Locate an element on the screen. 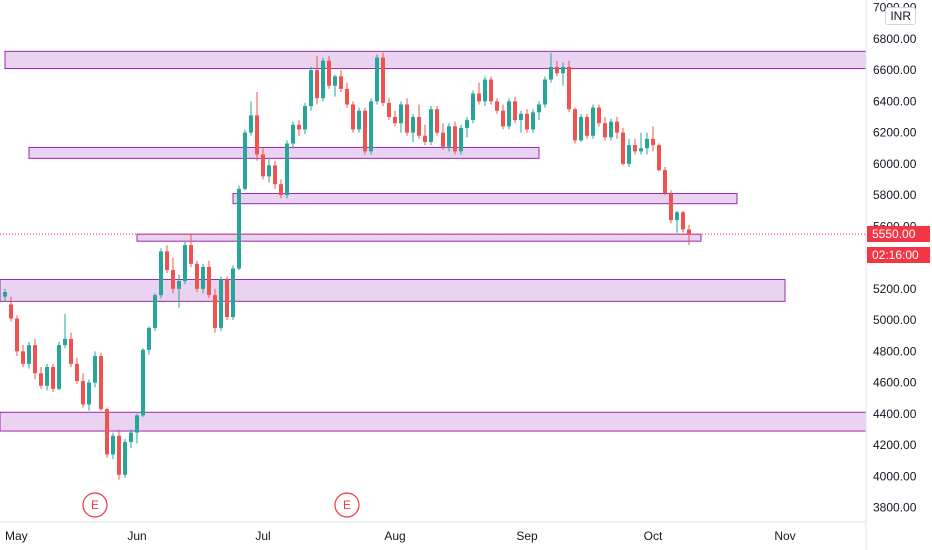 The height and width of the screenshot is (550, 932). x-tick-label: Aug is located at coordinates (394, 536).